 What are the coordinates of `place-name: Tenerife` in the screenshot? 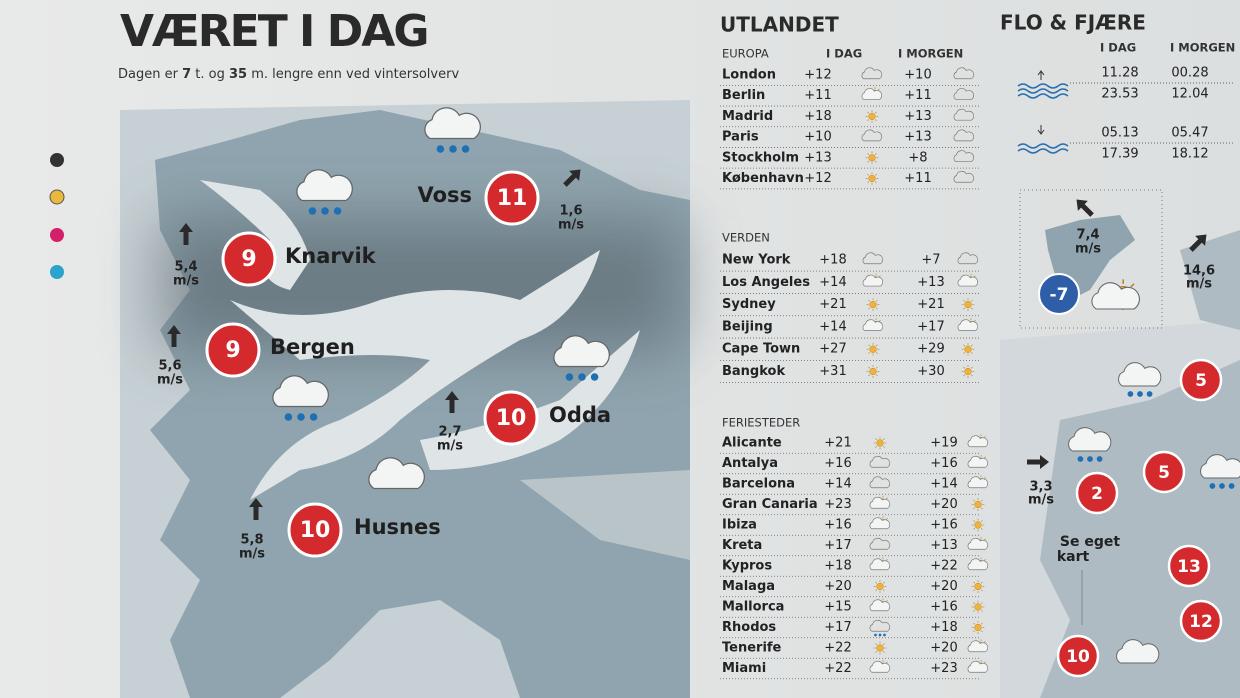 It's located at (752, 648).